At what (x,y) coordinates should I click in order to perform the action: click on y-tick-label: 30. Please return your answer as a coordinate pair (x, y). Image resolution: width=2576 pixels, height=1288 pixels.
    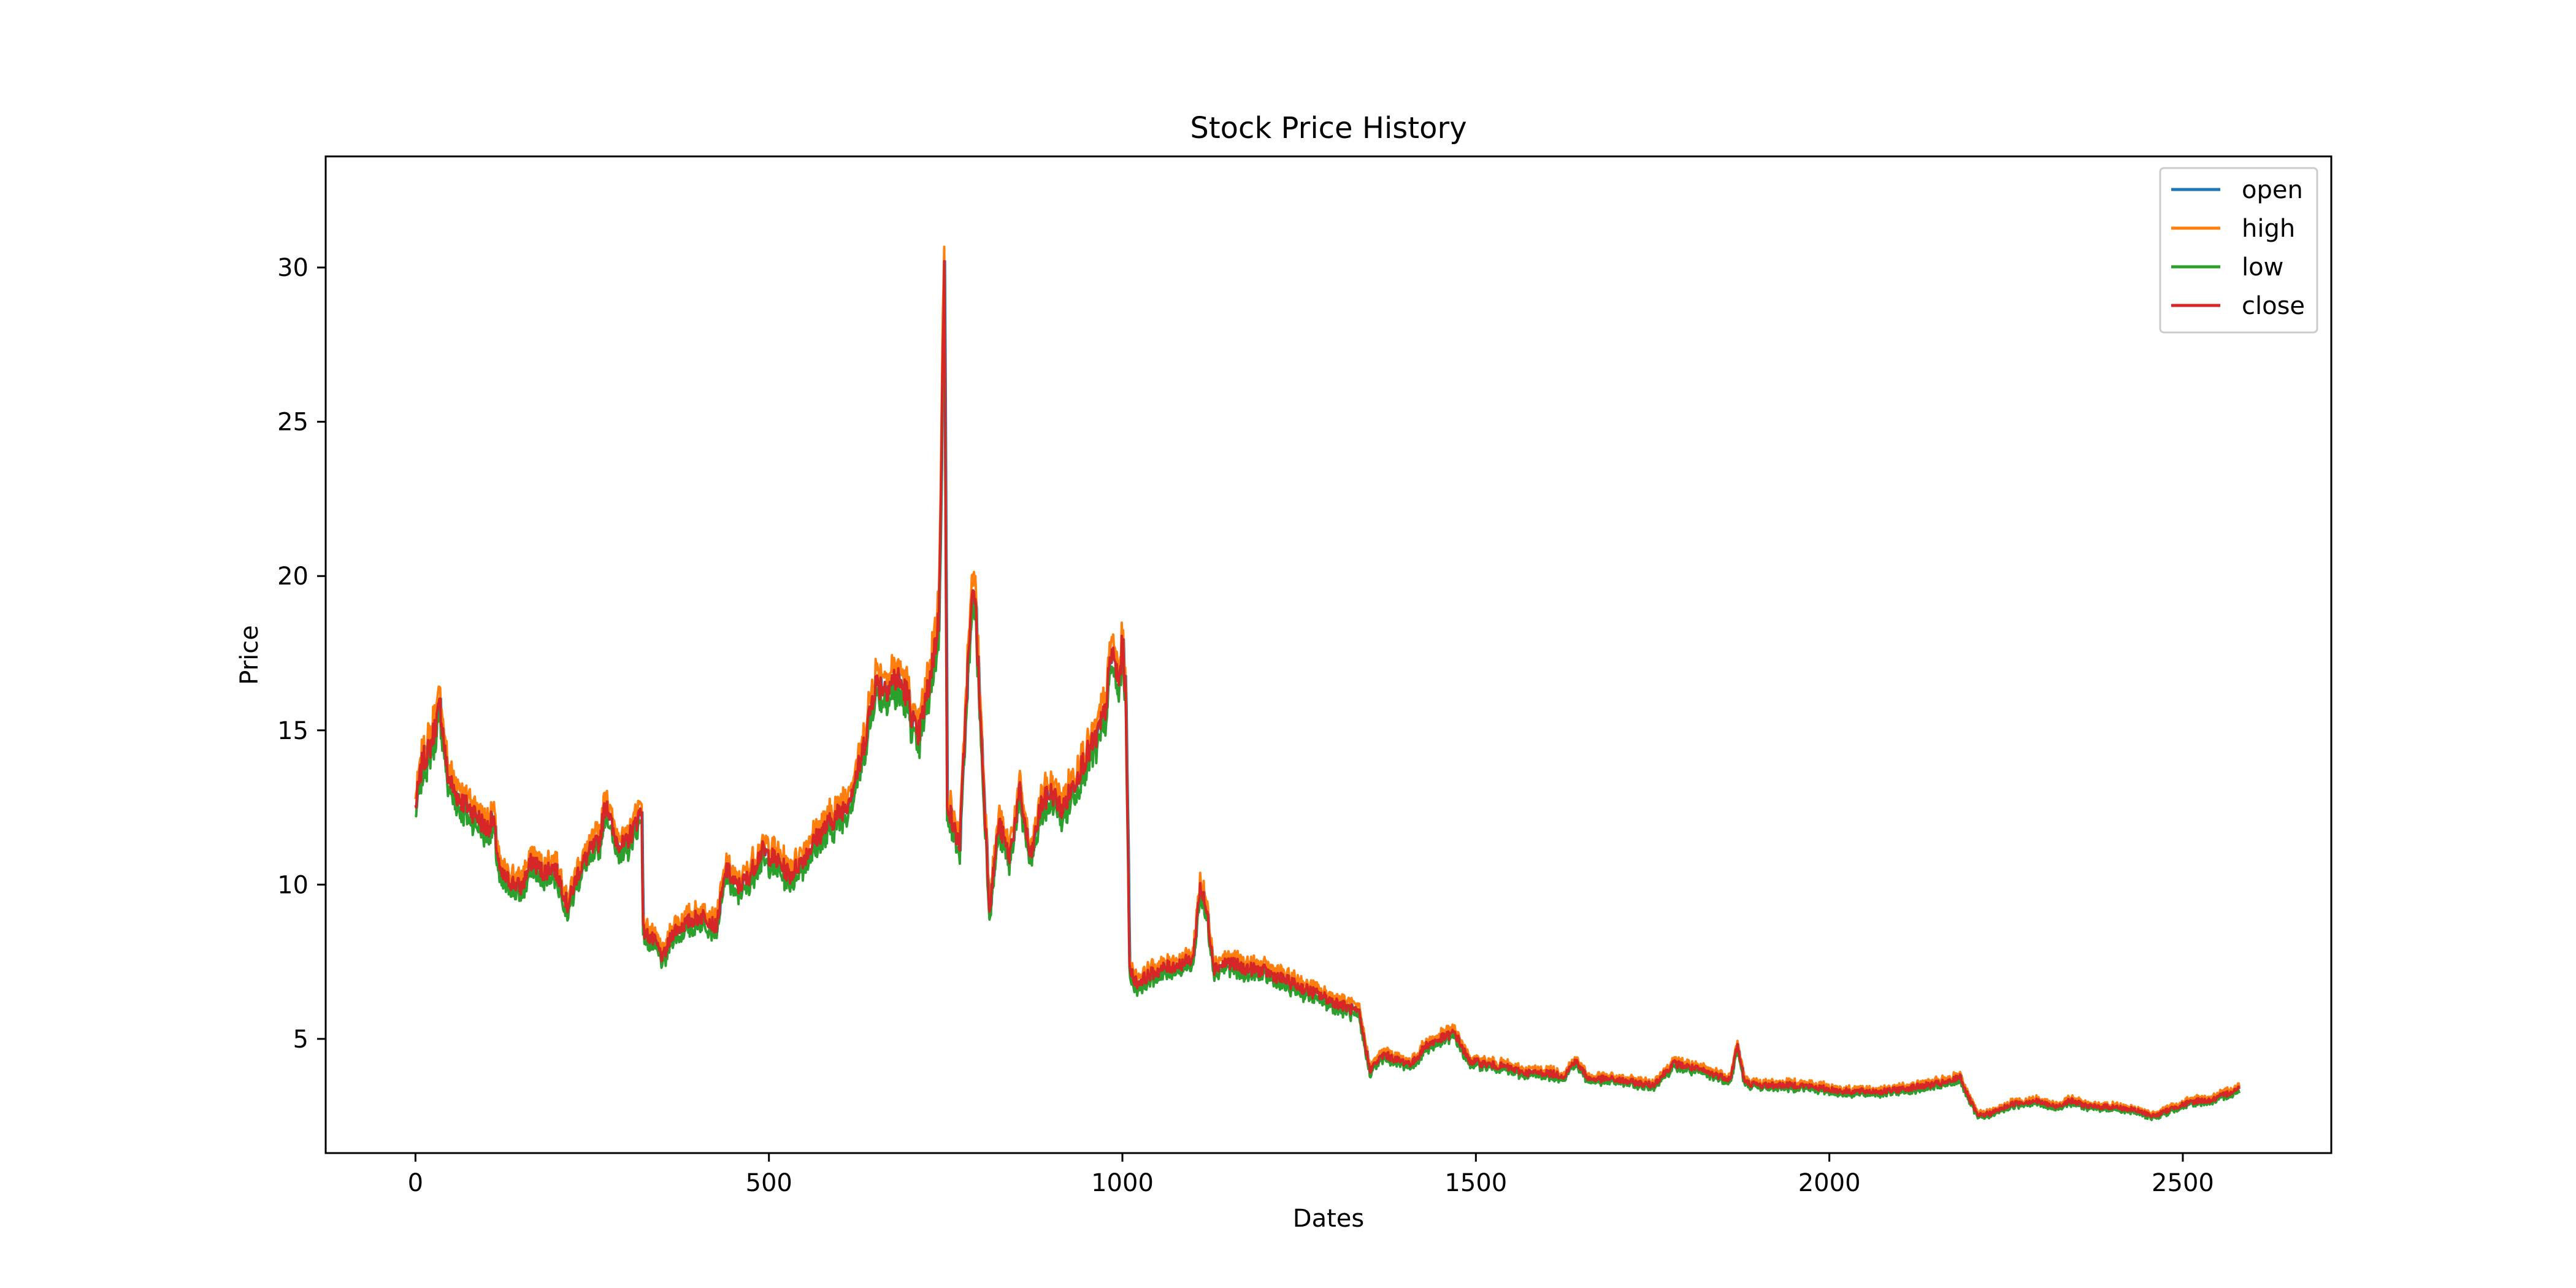
    Looking at the image, I should click on (293, 268).